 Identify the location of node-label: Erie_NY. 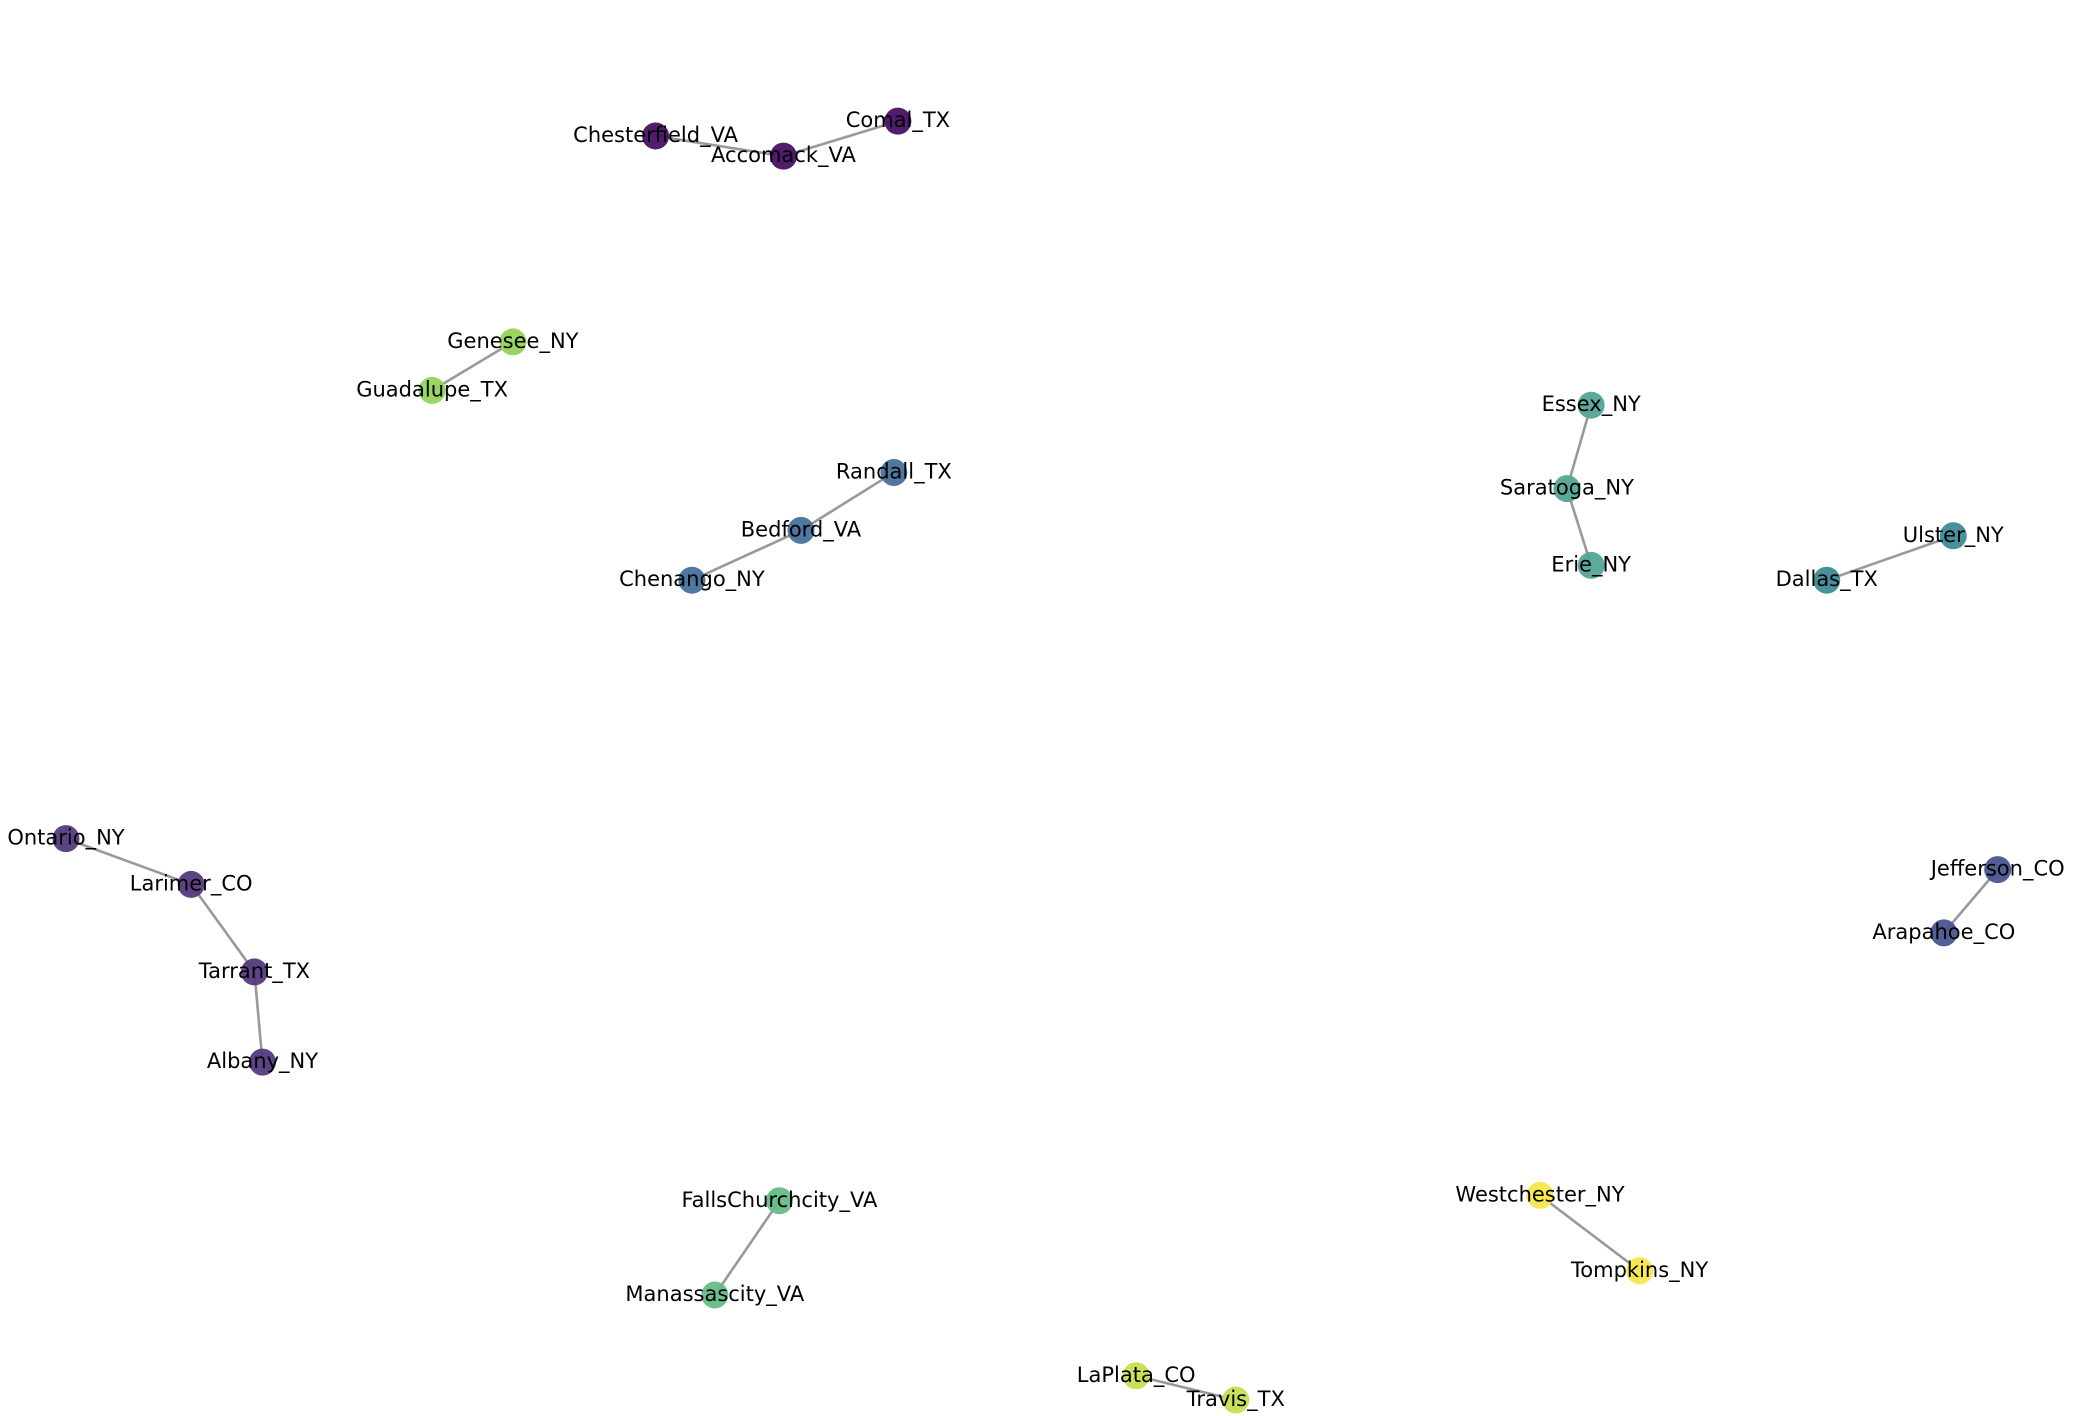
(1591, 564).